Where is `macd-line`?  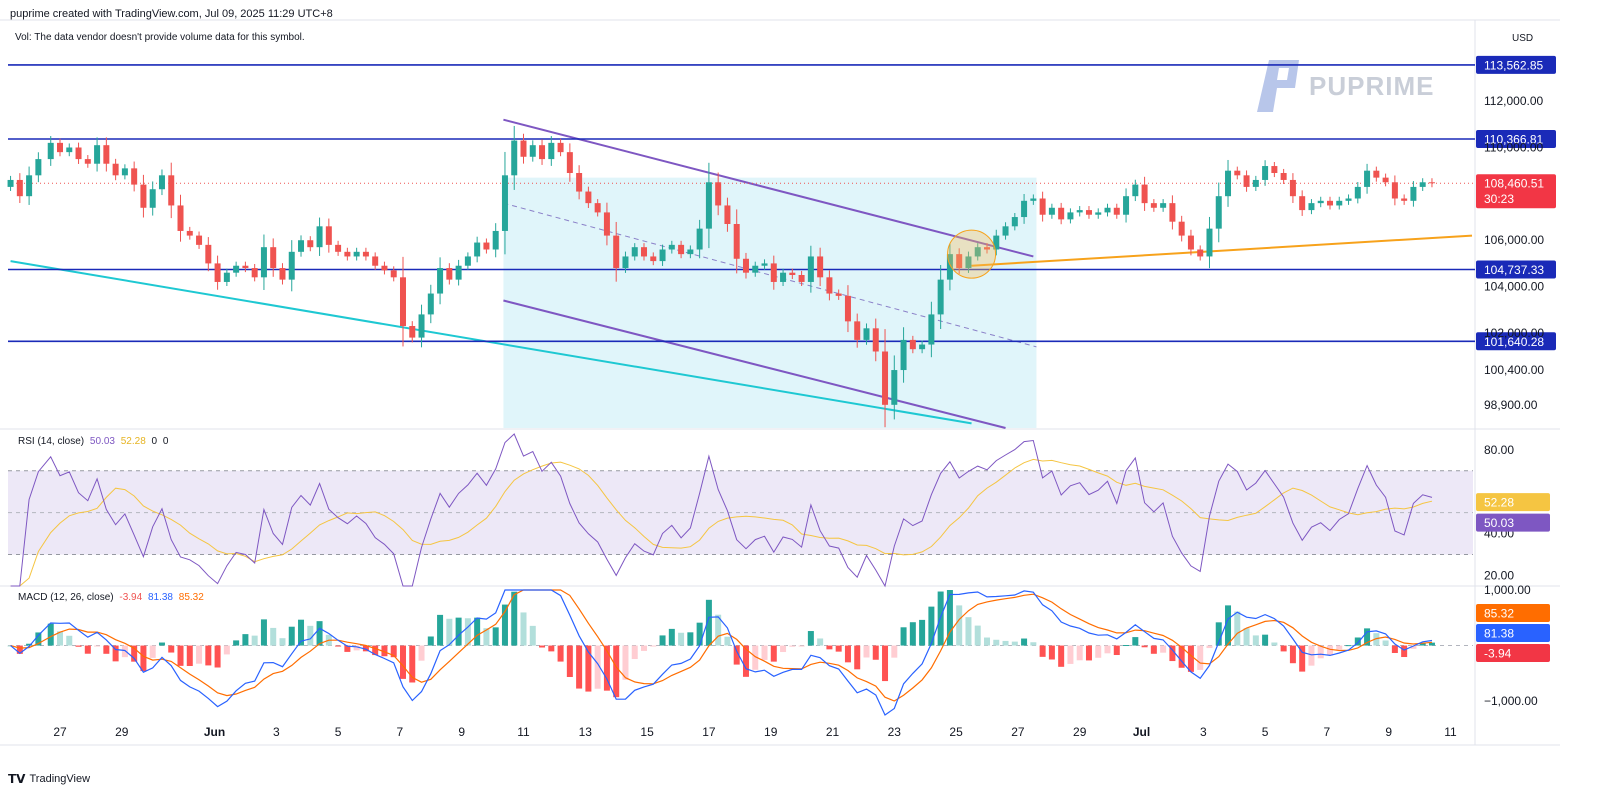
macd-line is located at coordinates (721, 652).